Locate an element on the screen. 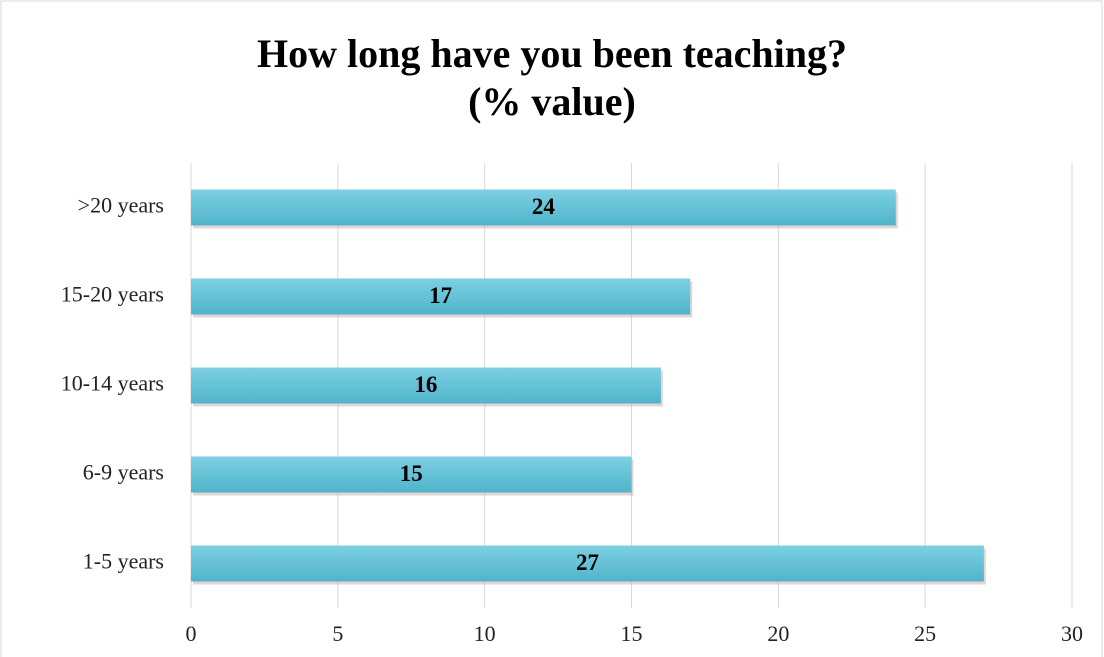 The image size is (1104, 657). y-tick-label: 6-9 years is located at coordinates (123, 472).